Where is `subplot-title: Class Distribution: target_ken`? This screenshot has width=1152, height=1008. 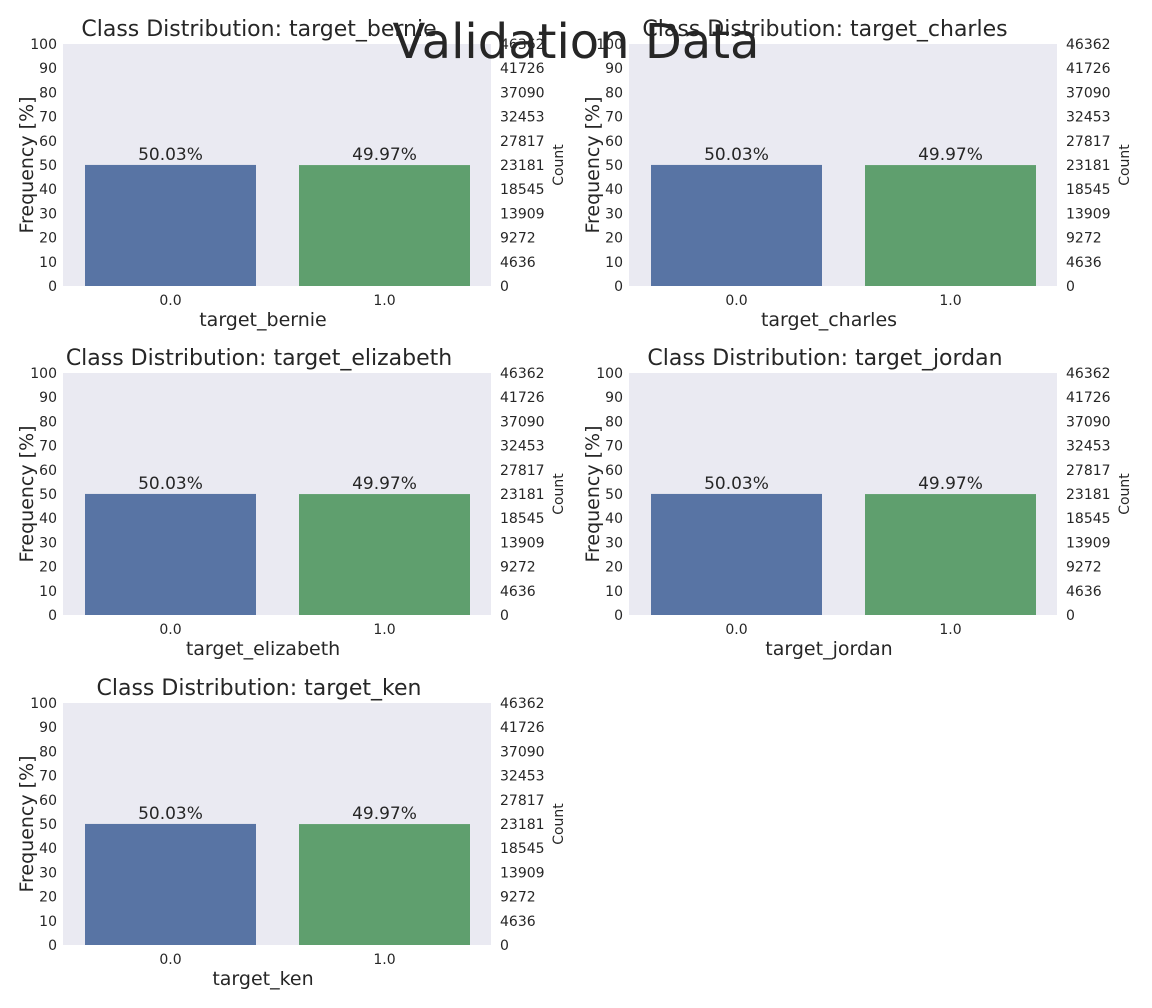 subplot-title: Class Distribution: target_ken is located at coordinates (259, 688).